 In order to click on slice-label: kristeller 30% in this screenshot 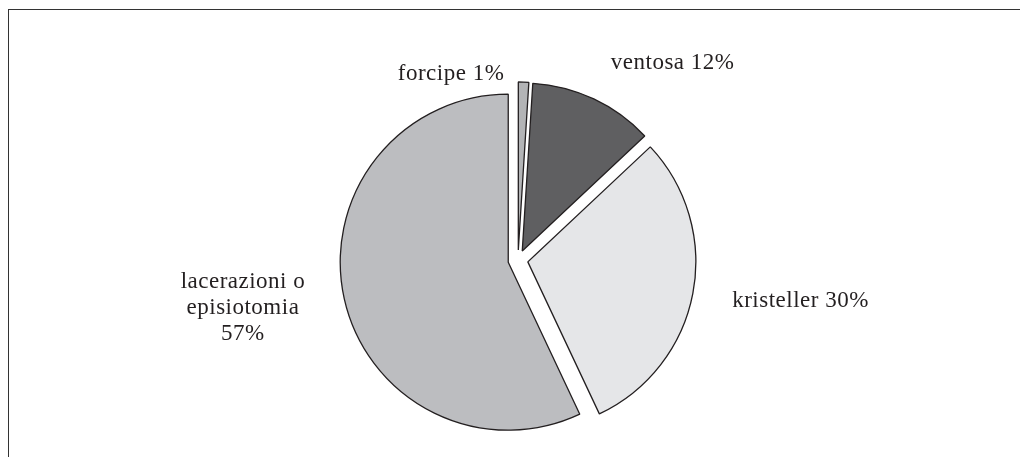, I will do `click(800, 299)`.